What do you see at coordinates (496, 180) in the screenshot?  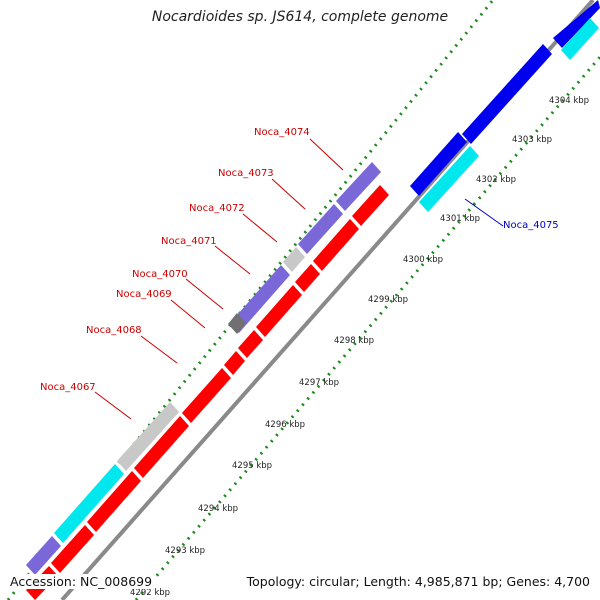 I see `kbp-label-4302: 4302 kbp` at bounding box center [496, 180].